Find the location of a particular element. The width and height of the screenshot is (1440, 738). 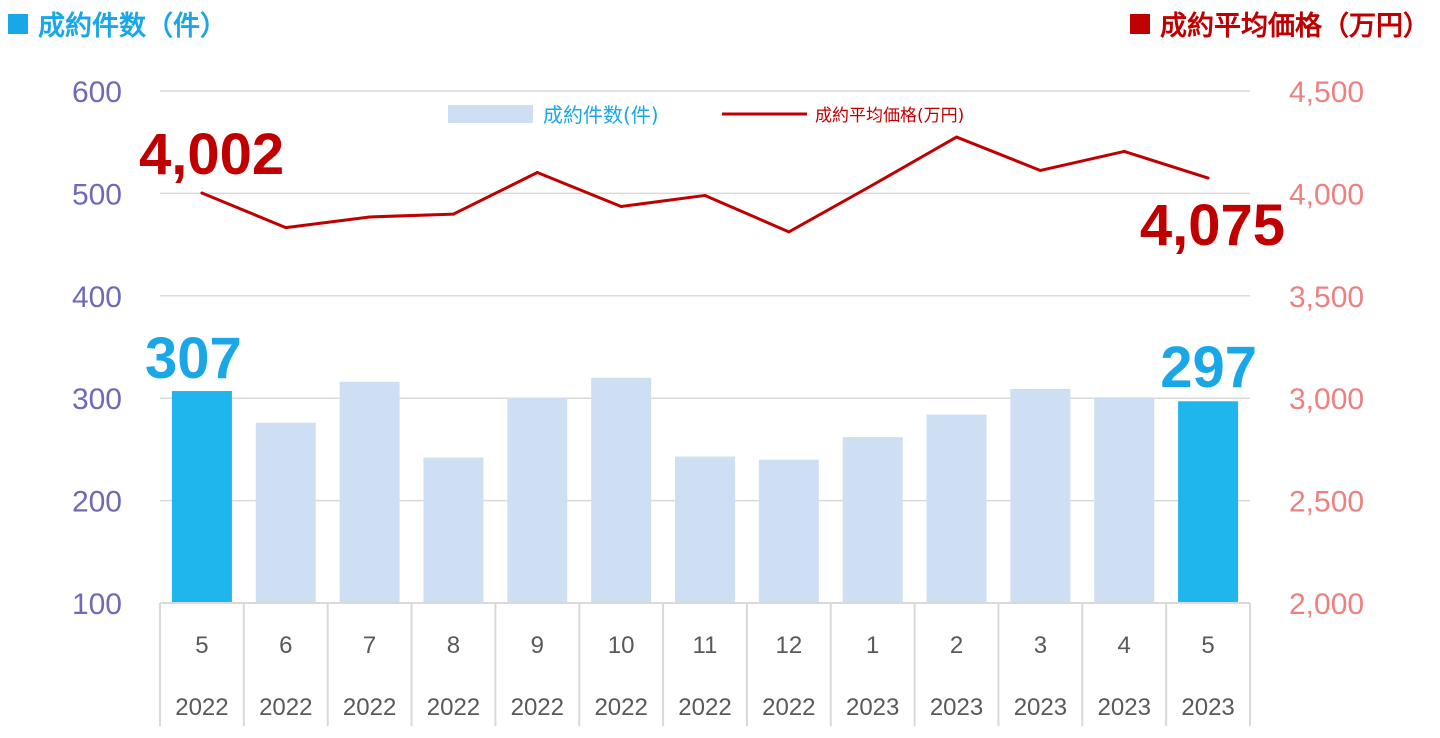

last-count-label: 297 is located at coordinates (1208, 367).